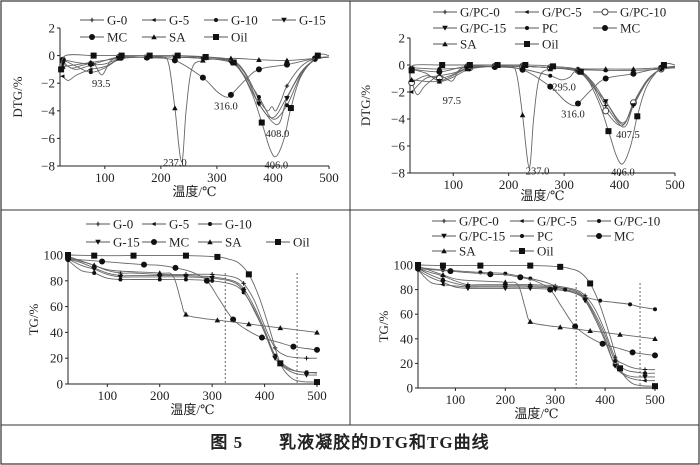 This screenshot has width=700, height=465. I want to click on x-tick-label: 200, so click(160, 395).